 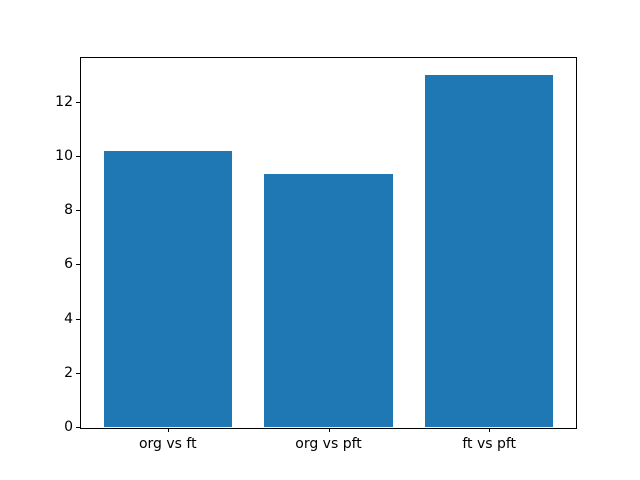 What do you see at coordinates (68, 264) in the screenshot?
I see `y-tick-label: 6` at bounding box center [68, 264].